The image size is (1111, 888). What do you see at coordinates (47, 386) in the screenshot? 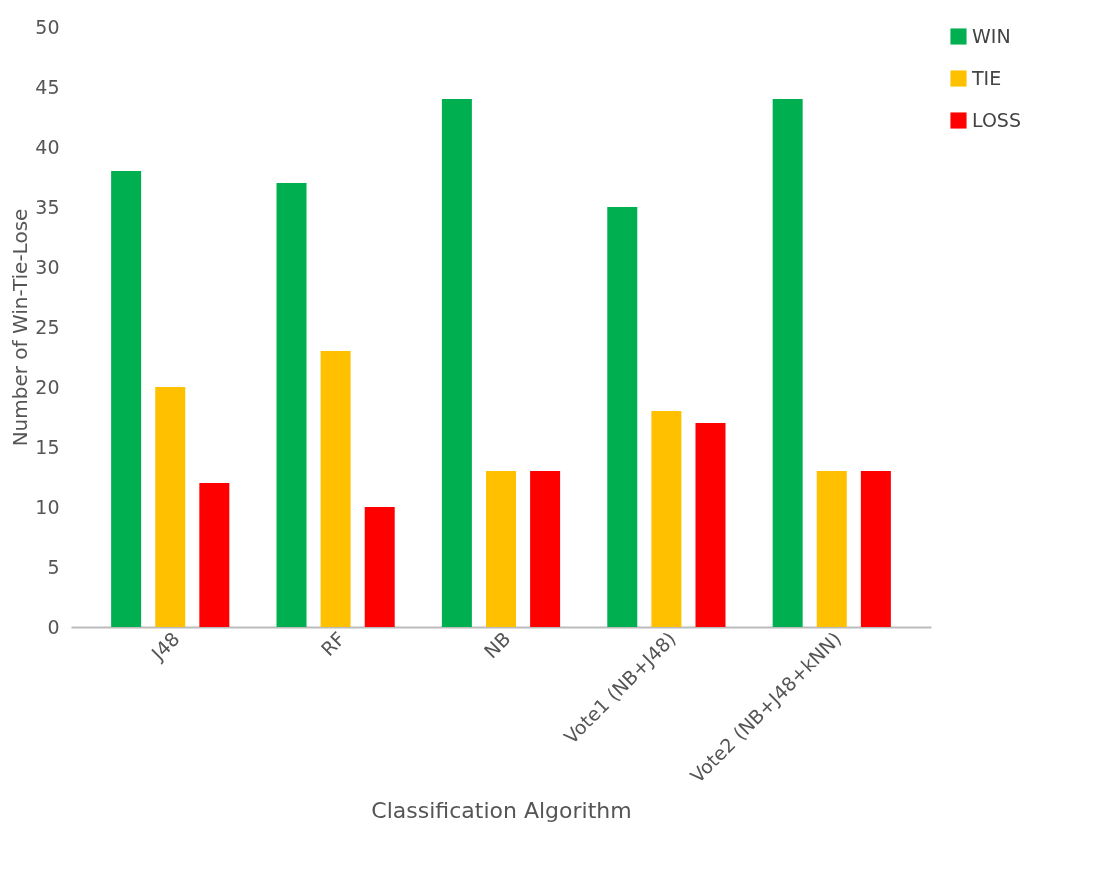
I see `y-tick-label: 20` at bounding box center [47, 386].